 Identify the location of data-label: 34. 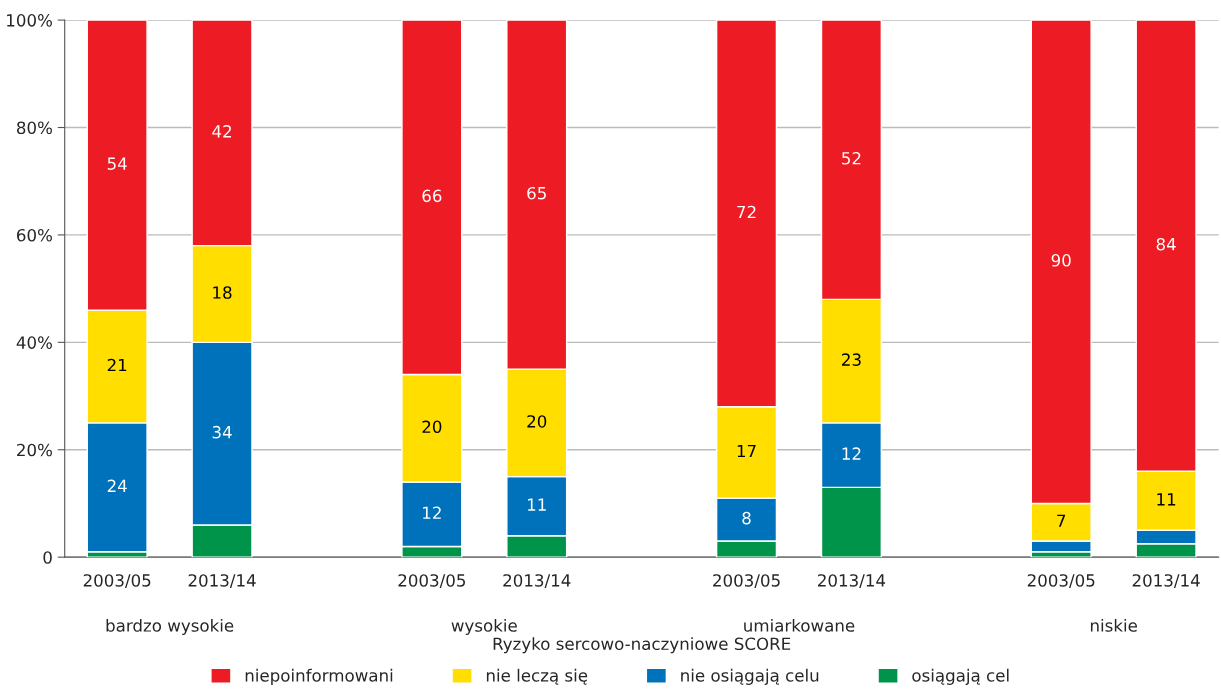
(222, 432).